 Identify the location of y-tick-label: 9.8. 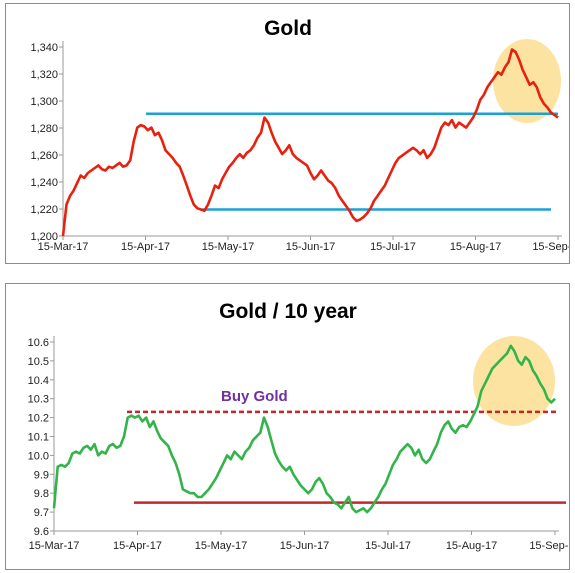
(41, 494).